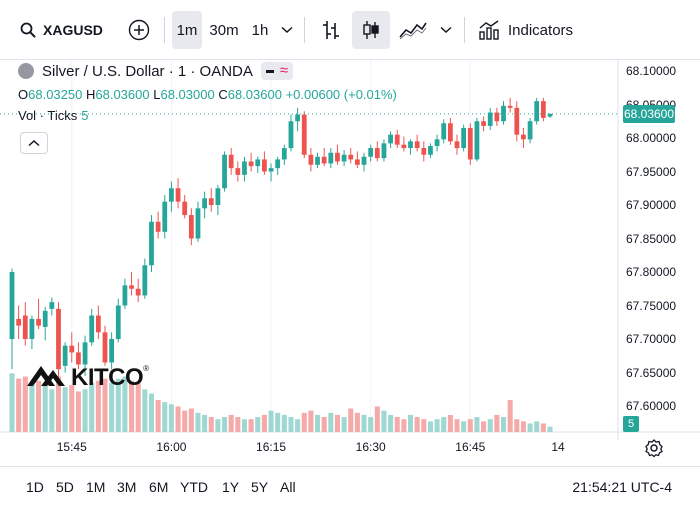 Image resolution: width=700 pixels, height=512 pixels. I want to click on range-1m-button: 1M, so click(96, 487).